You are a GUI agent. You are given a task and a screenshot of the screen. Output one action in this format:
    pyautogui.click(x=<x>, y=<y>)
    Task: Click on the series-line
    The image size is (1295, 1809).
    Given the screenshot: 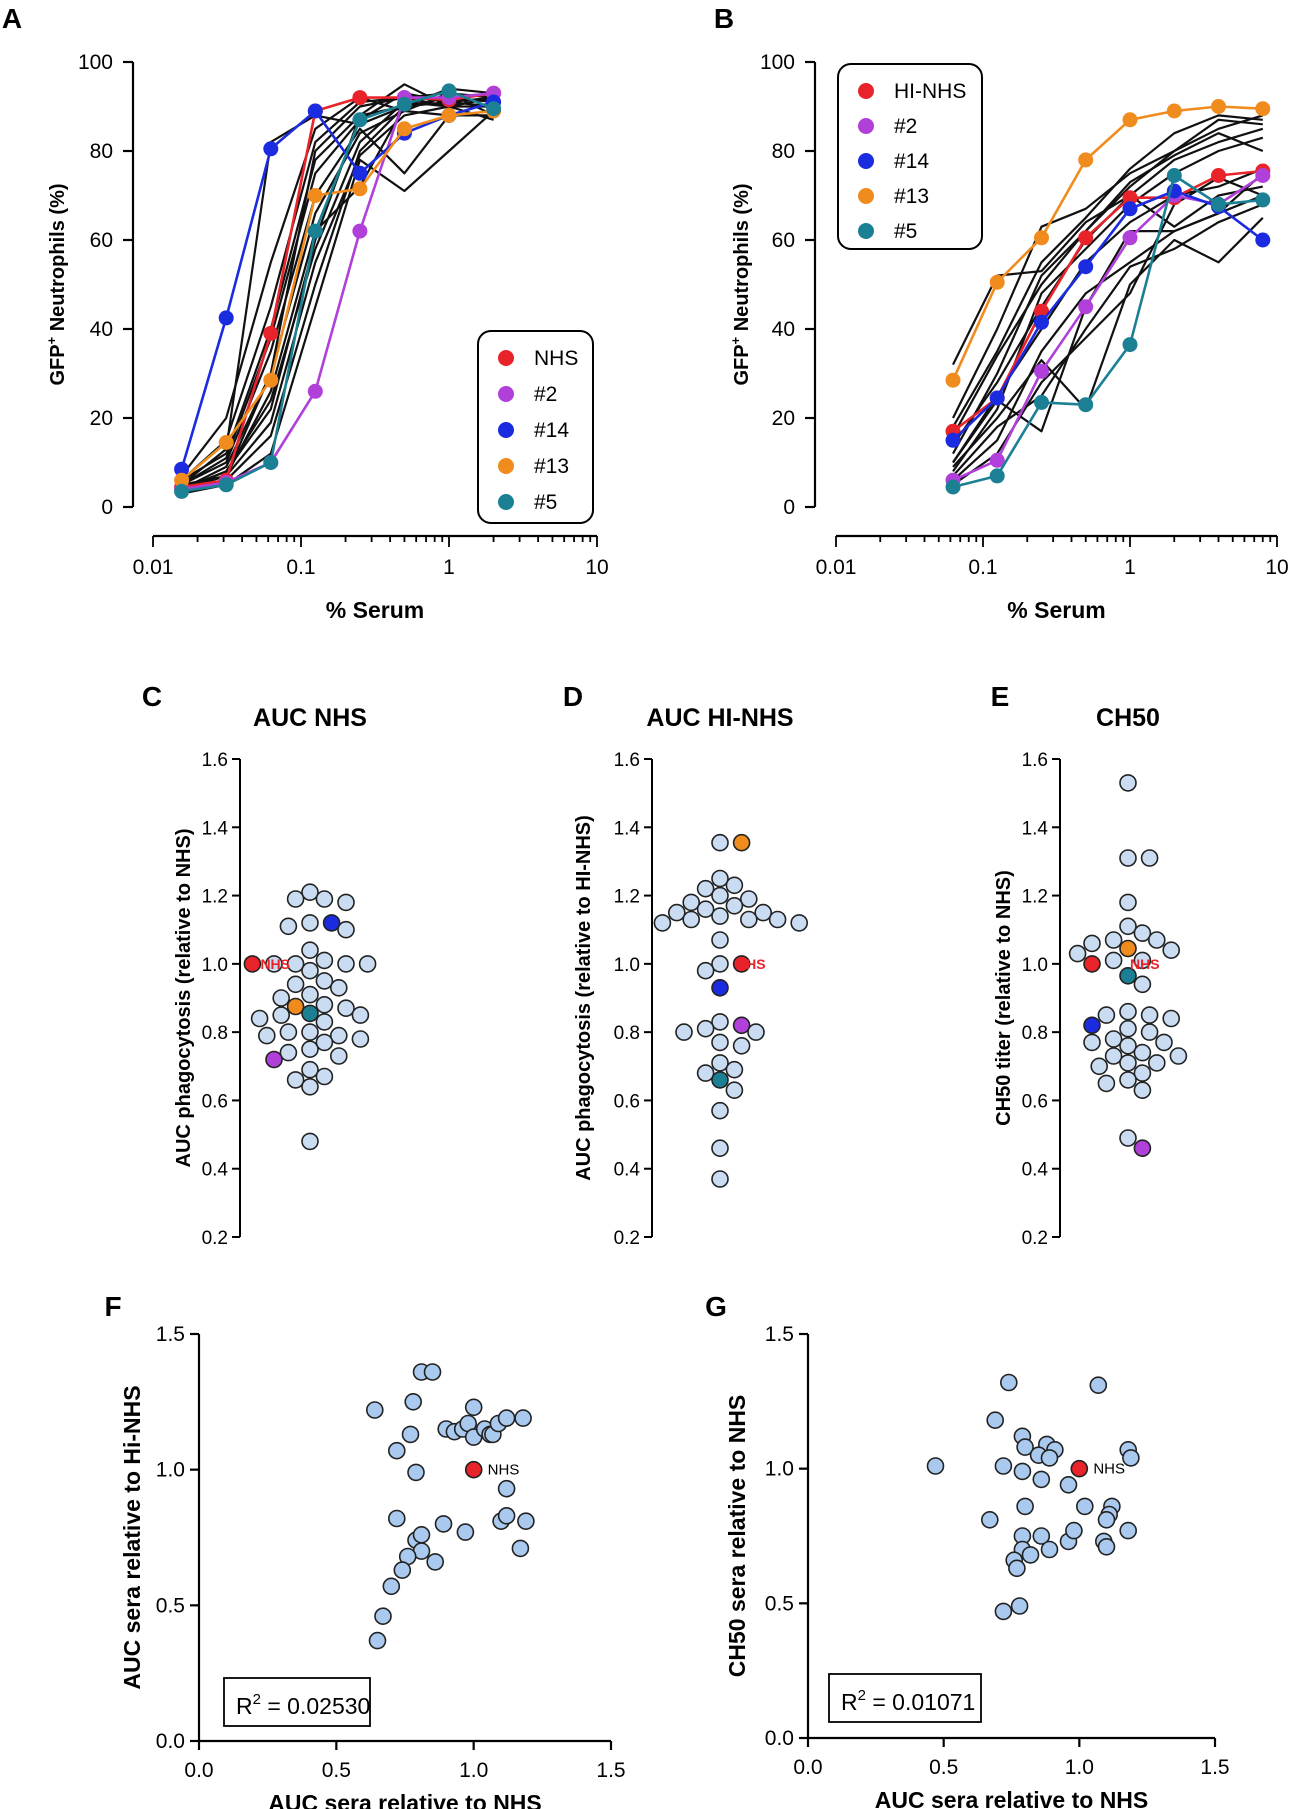 What is the action you would take?
    pyautogui.click(x=338, y=291)
    